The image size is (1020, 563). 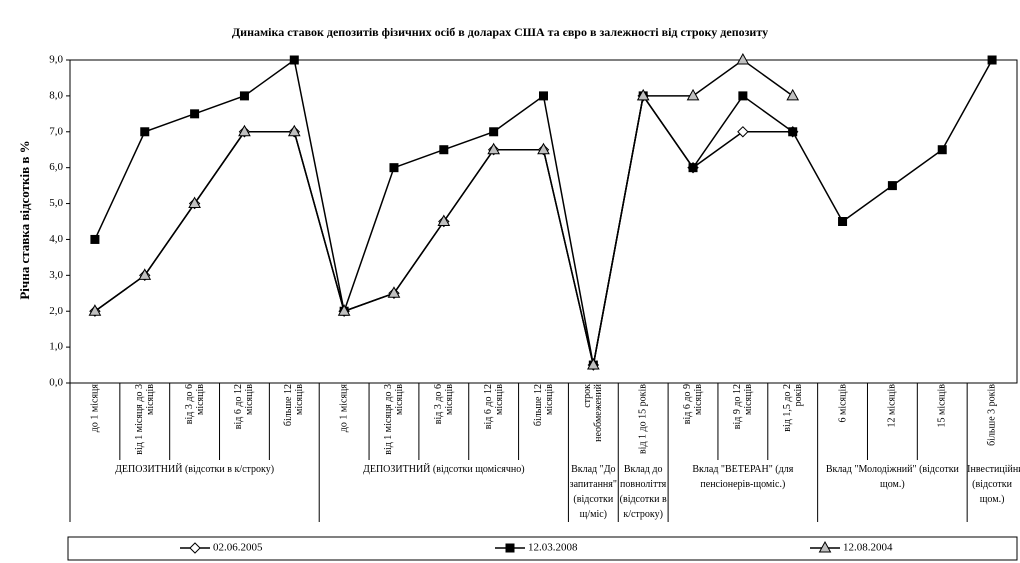 I want to click on legend-label: 12.08.2004, so click(x=868, y=548).